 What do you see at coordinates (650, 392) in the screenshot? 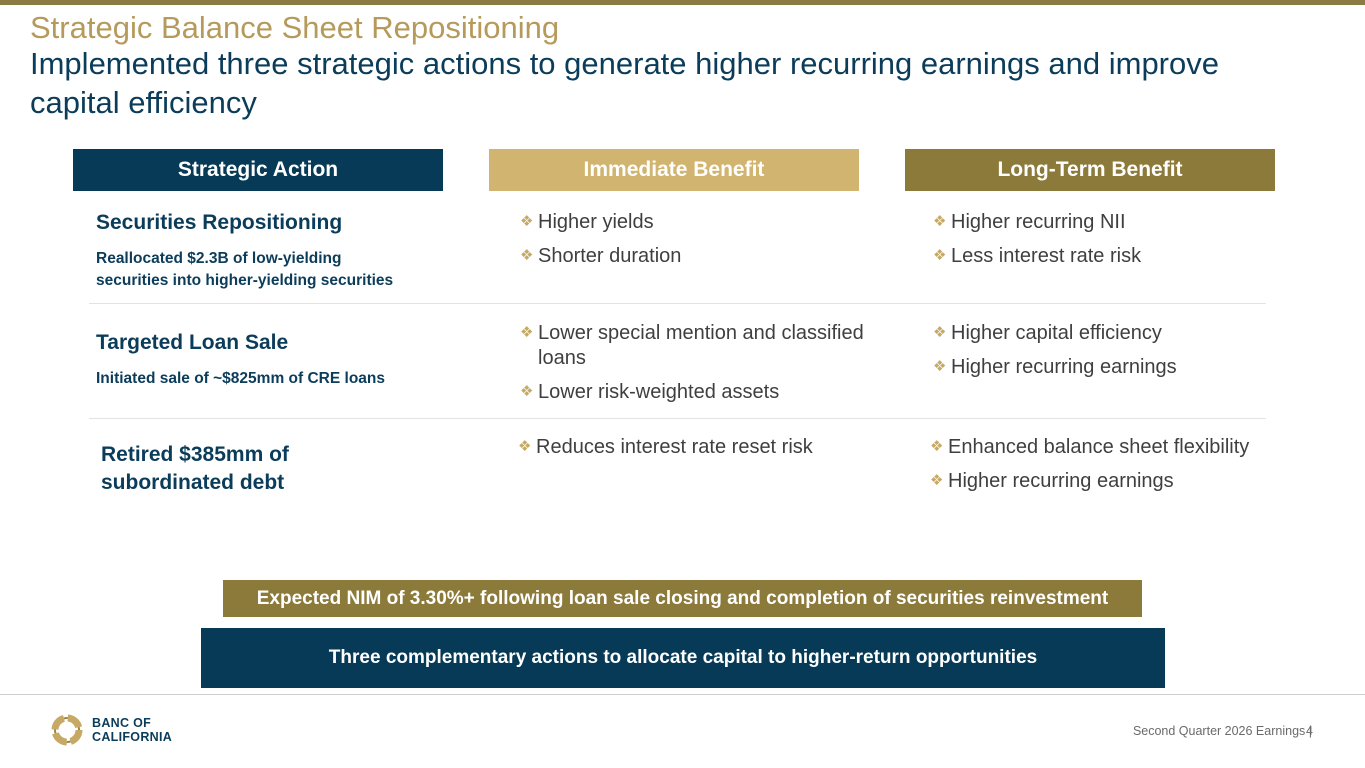
I see `list-item: ❖ Lower risk-weighted assets` at bounding box center [650, 392].